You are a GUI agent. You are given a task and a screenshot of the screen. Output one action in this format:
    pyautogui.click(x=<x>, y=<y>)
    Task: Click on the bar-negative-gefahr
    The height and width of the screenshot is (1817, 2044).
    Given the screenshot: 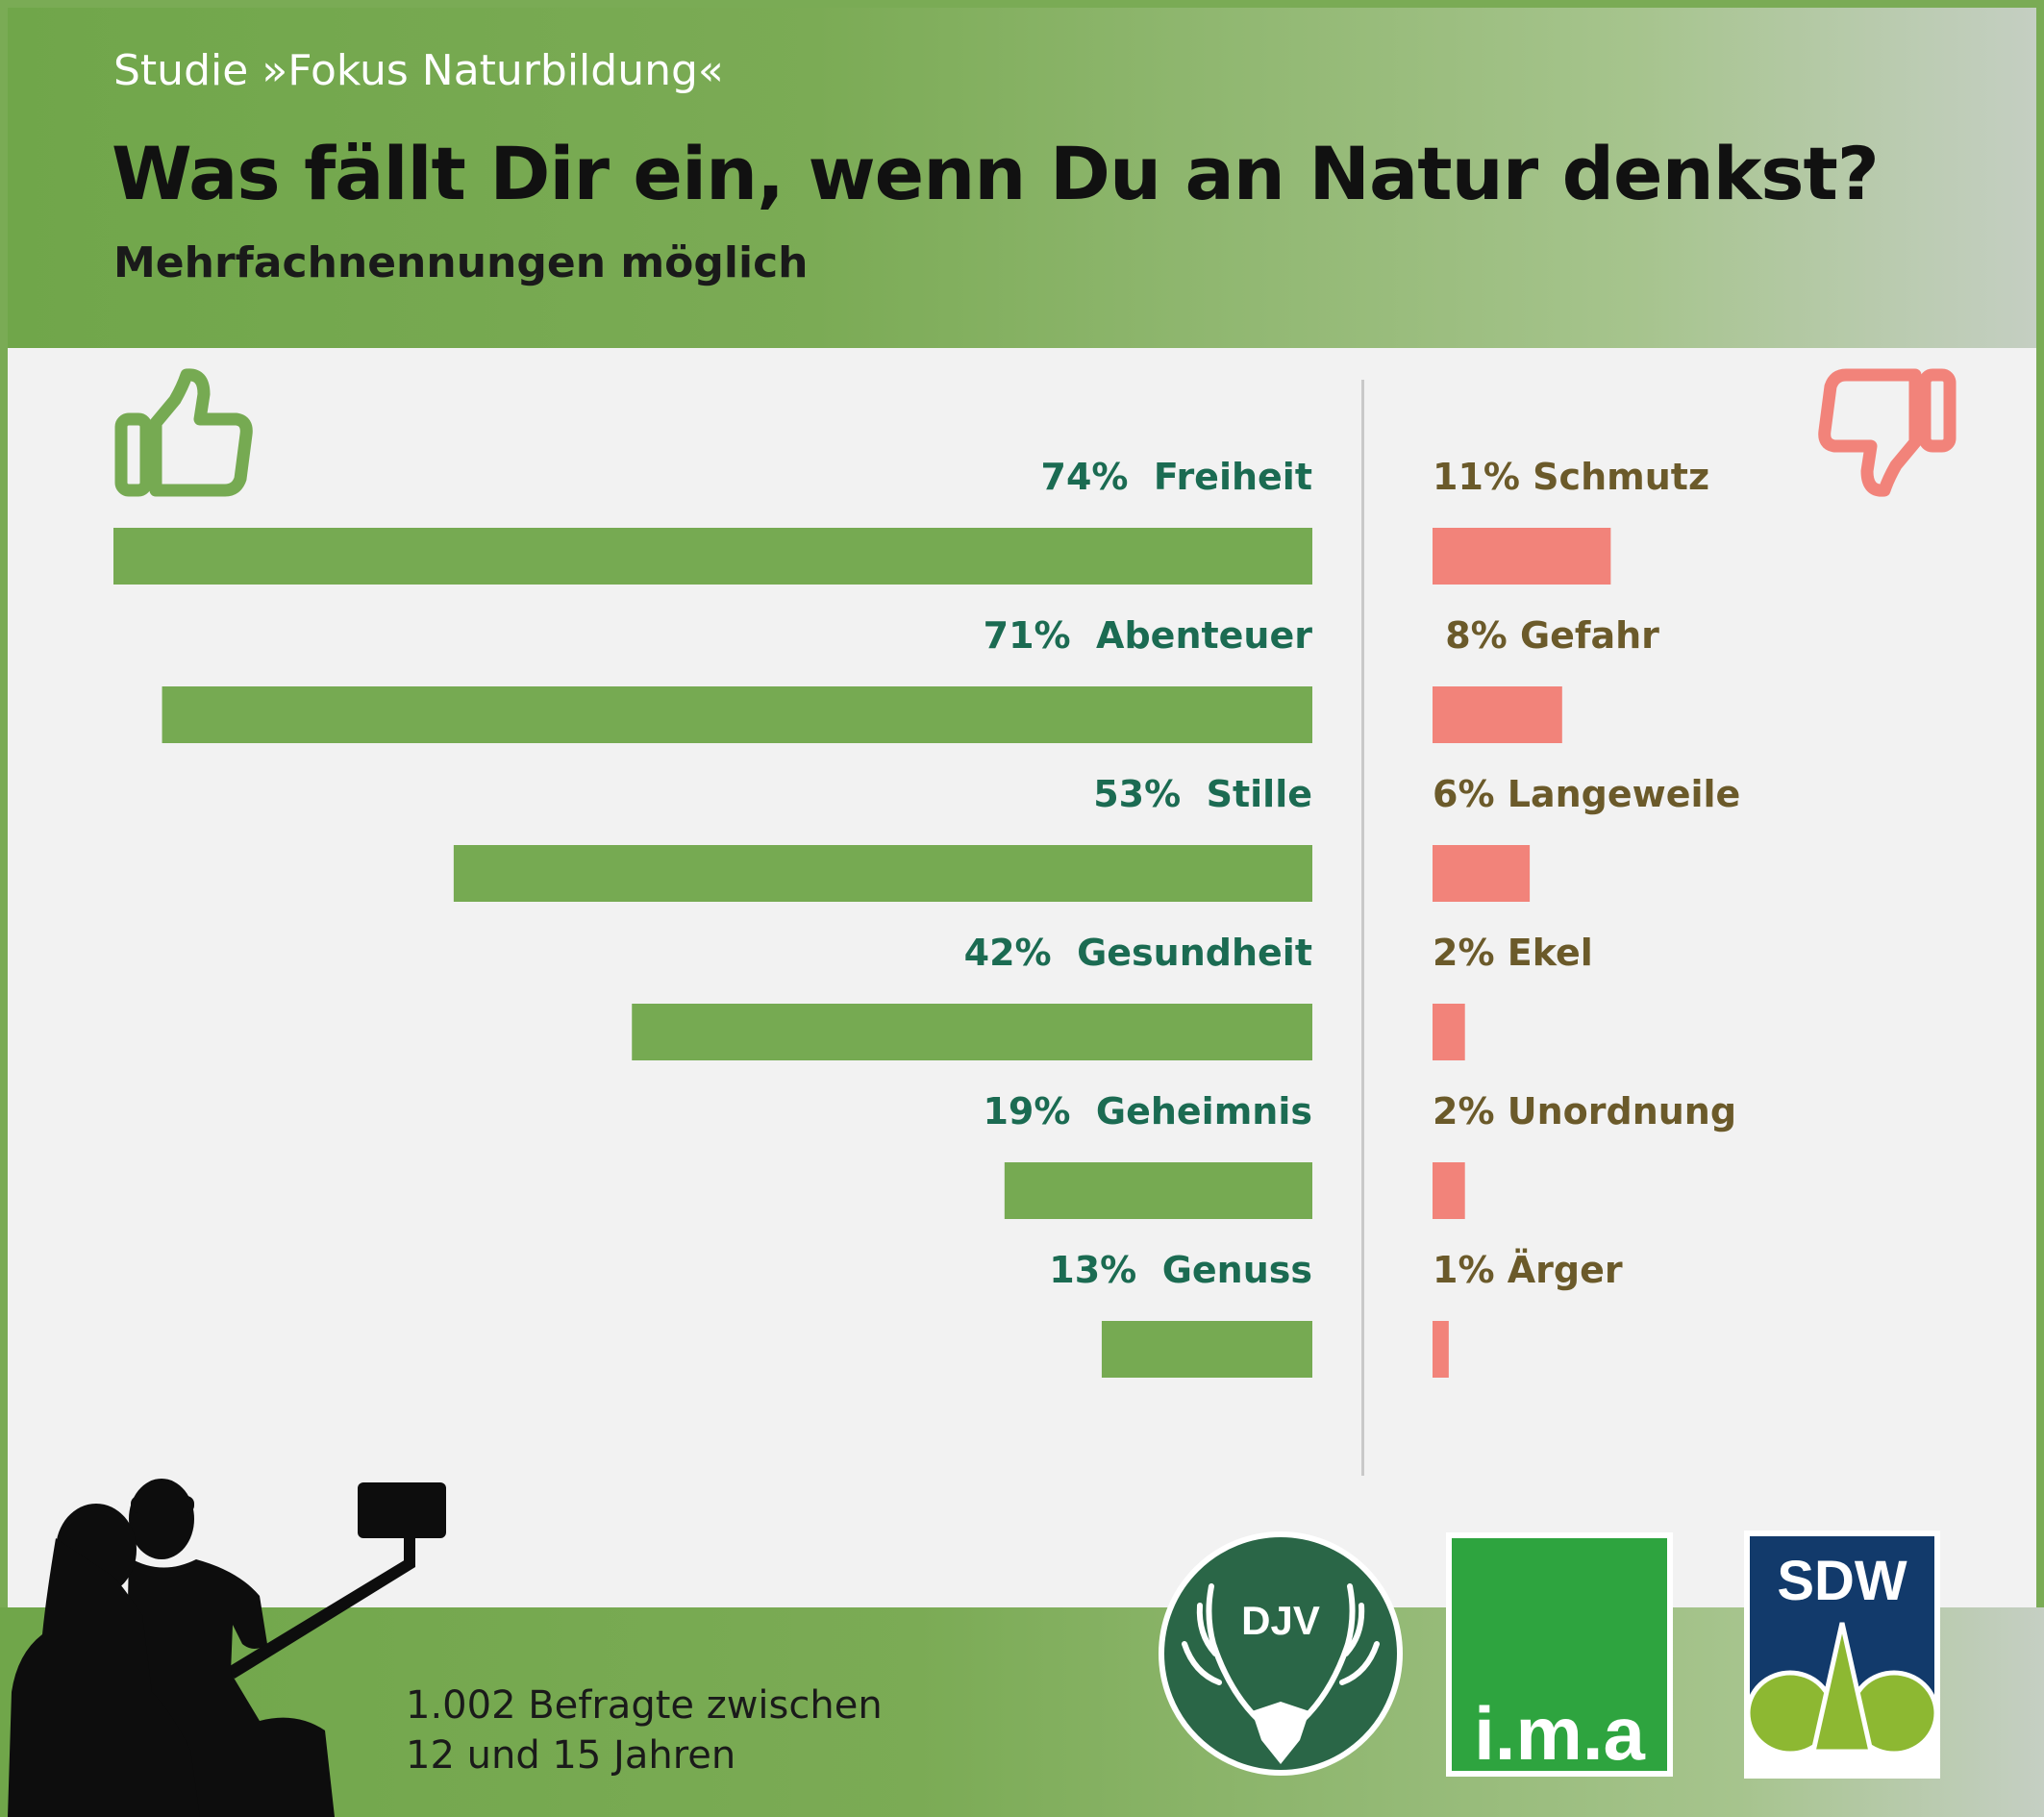 What is the action you would take?
    pyautogui.click(x=1497, y=714)
    